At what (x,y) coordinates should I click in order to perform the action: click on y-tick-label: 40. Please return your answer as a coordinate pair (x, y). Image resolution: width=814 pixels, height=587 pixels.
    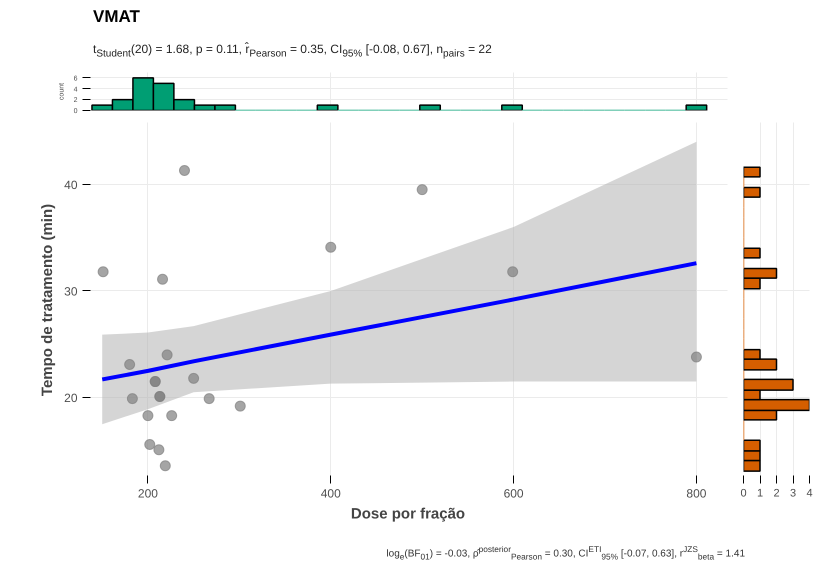
    Looking at the image, I should click on (71, 185).